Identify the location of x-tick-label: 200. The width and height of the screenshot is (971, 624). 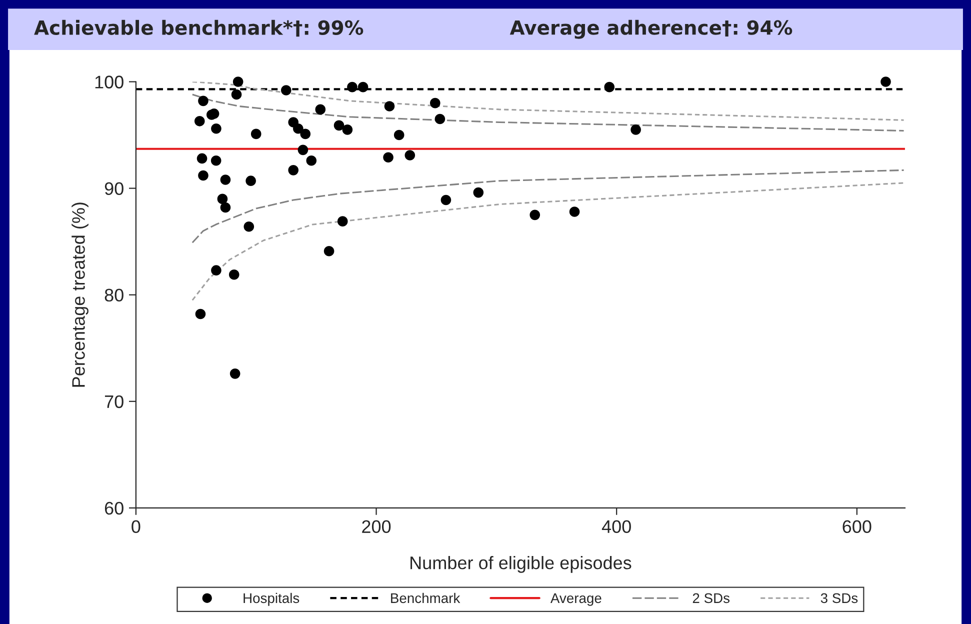
(376, 527).